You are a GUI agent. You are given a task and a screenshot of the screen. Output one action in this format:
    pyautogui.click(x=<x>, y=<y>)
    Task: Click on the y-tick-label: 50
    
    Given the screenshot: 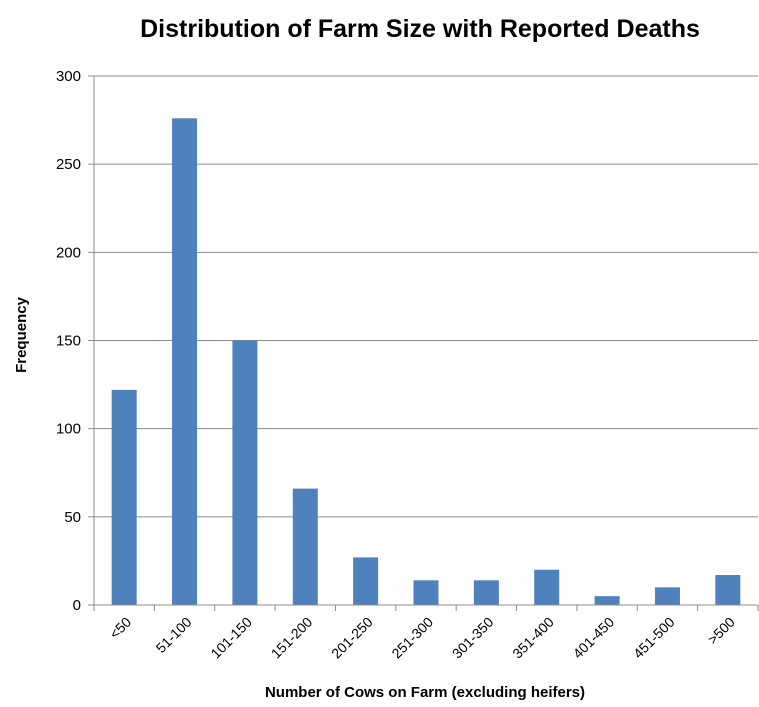 What is the action you would take?
    pyautogui.click(x=72, y=517)
    